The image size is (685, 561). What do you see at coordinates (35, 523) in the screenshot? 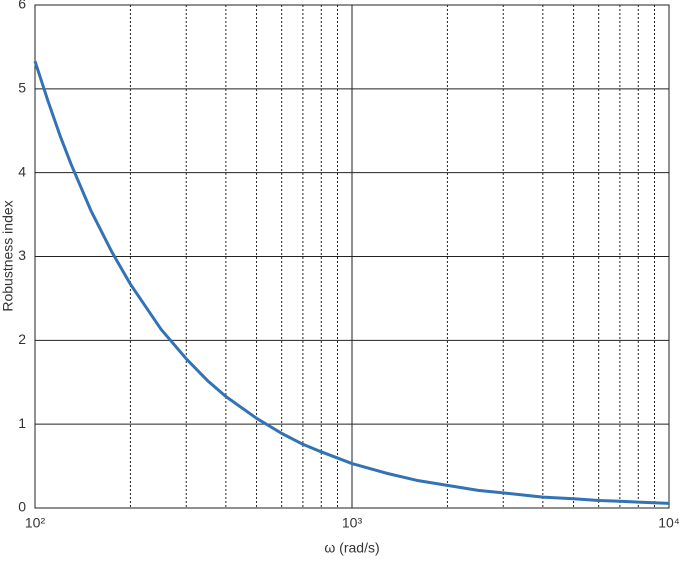
I see `x-tick-label: 10²` at bounding box center [35, 523].